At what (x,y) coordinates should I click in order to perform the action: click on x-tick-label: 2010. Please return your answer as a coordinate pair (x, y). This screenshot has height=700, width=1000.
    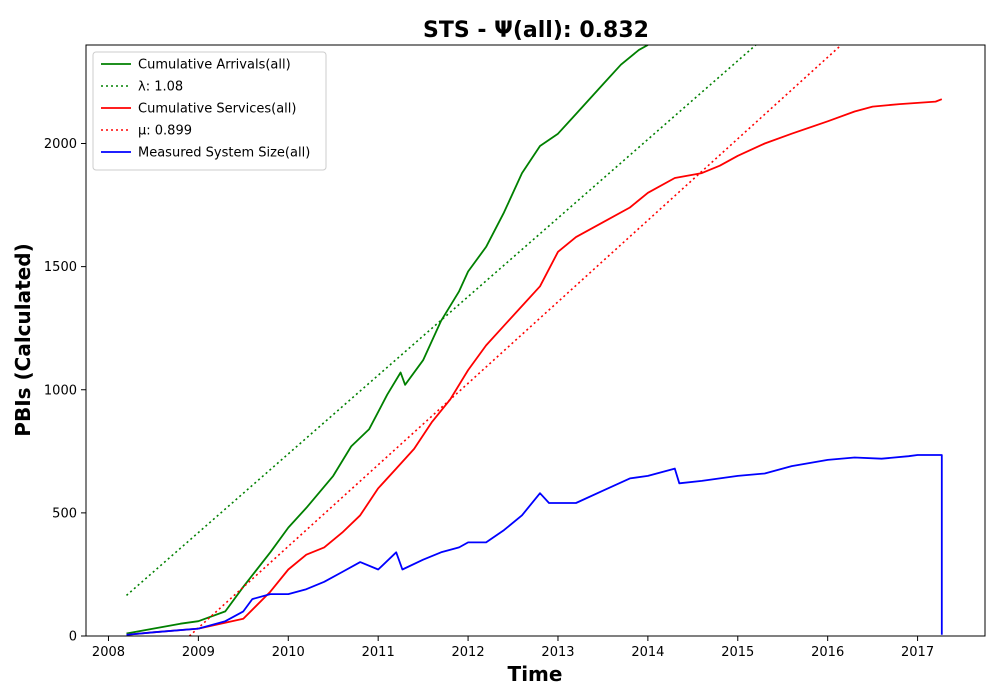
    Looking at the image, I should click on (288, 652).